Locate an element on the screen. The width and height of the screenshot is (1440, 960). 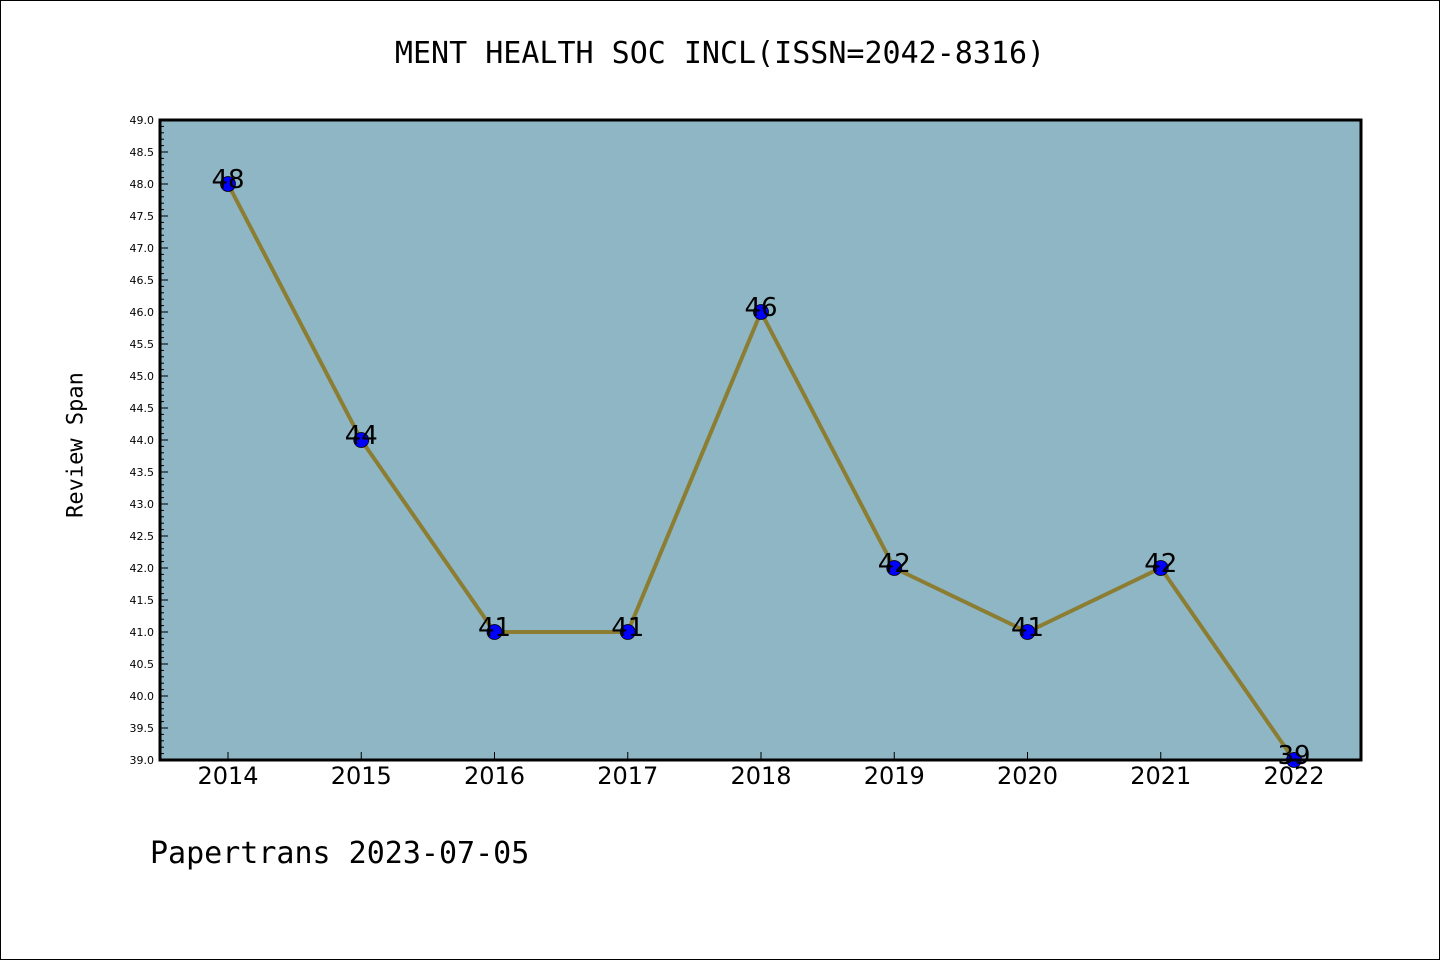
y-tick-label: 41.5 is located at coordinates (142, 600).